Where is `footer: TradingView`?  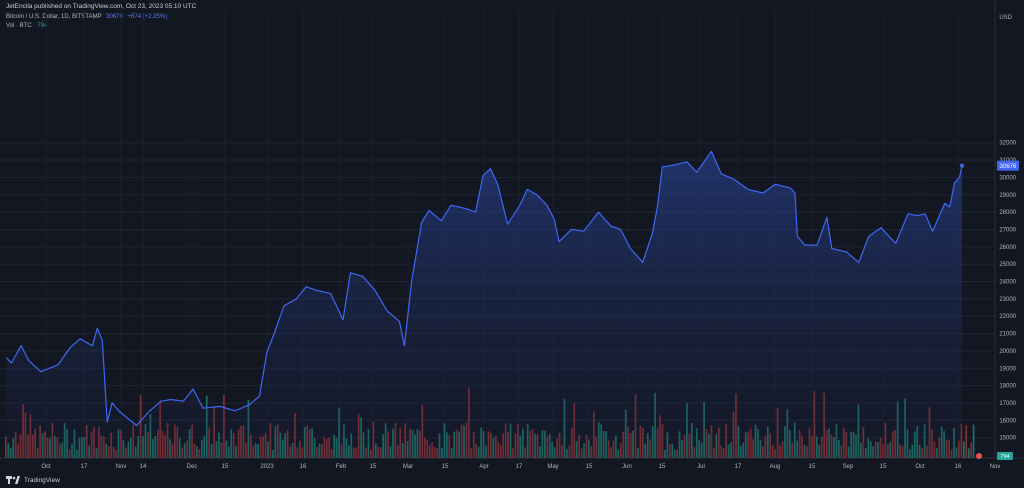 footer: TradingView is located at coordinates (33, 480).